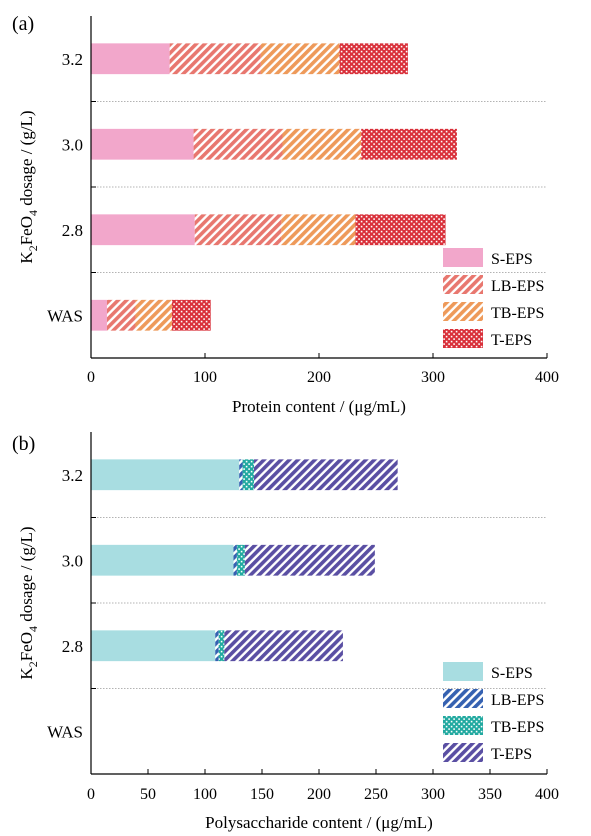 The height and width of the screenshot is (836, 591). I want to click on bar-tb-eps-was, so click(153, 315).